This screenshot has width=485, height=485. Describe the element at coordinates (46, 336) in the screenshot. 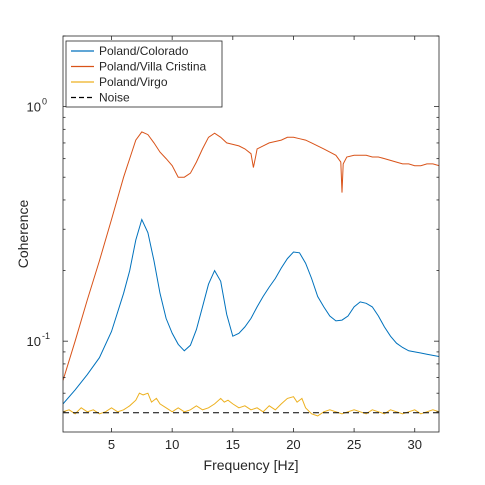

I see `y-tick-exponent: -1` at that location.